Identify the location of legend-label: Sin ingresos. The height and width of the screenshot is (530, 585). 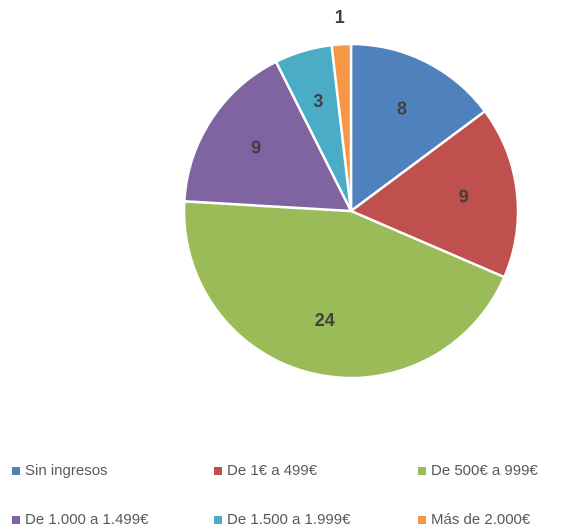
(66, 470).